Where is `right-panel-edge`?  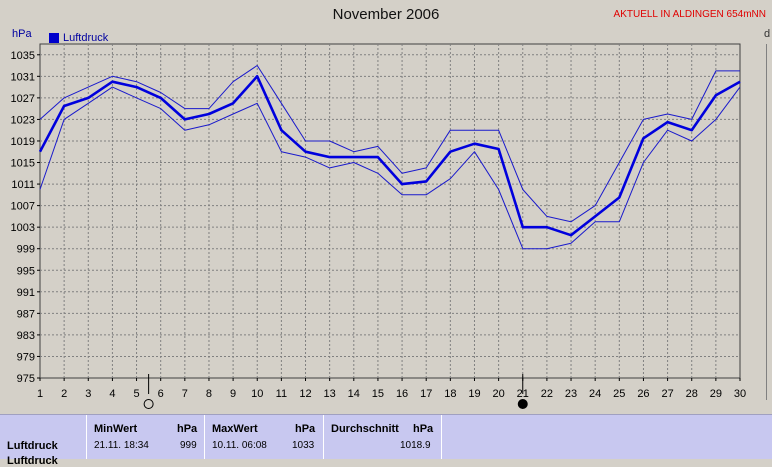
right-panel-edge is located at coordinates (766, 222).